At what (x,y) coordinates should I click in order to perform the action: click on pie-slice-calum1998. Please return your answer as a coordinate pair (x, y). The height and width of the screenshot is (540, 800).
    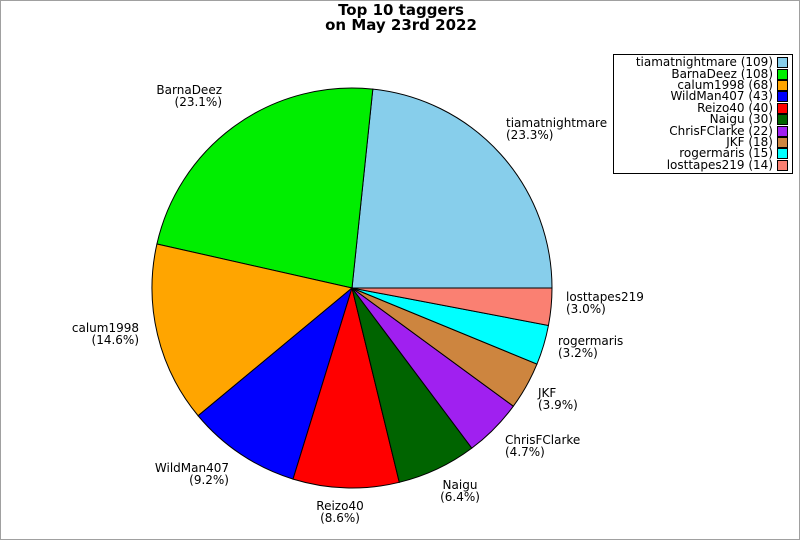
    Looking at the image, I should click on (252, 330).